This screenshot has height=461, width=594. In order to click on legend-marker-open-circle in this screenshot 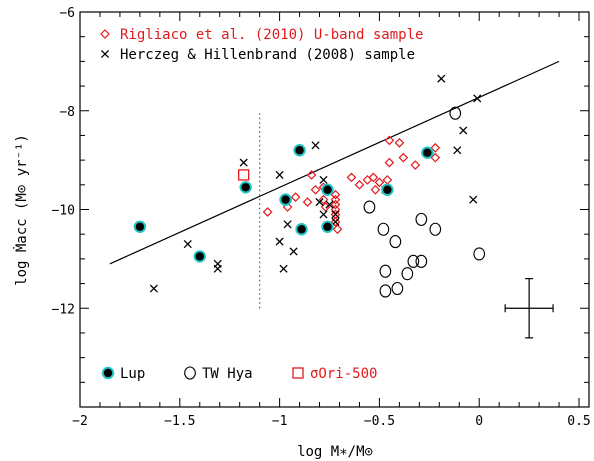, I will do `click(190, 373)`.